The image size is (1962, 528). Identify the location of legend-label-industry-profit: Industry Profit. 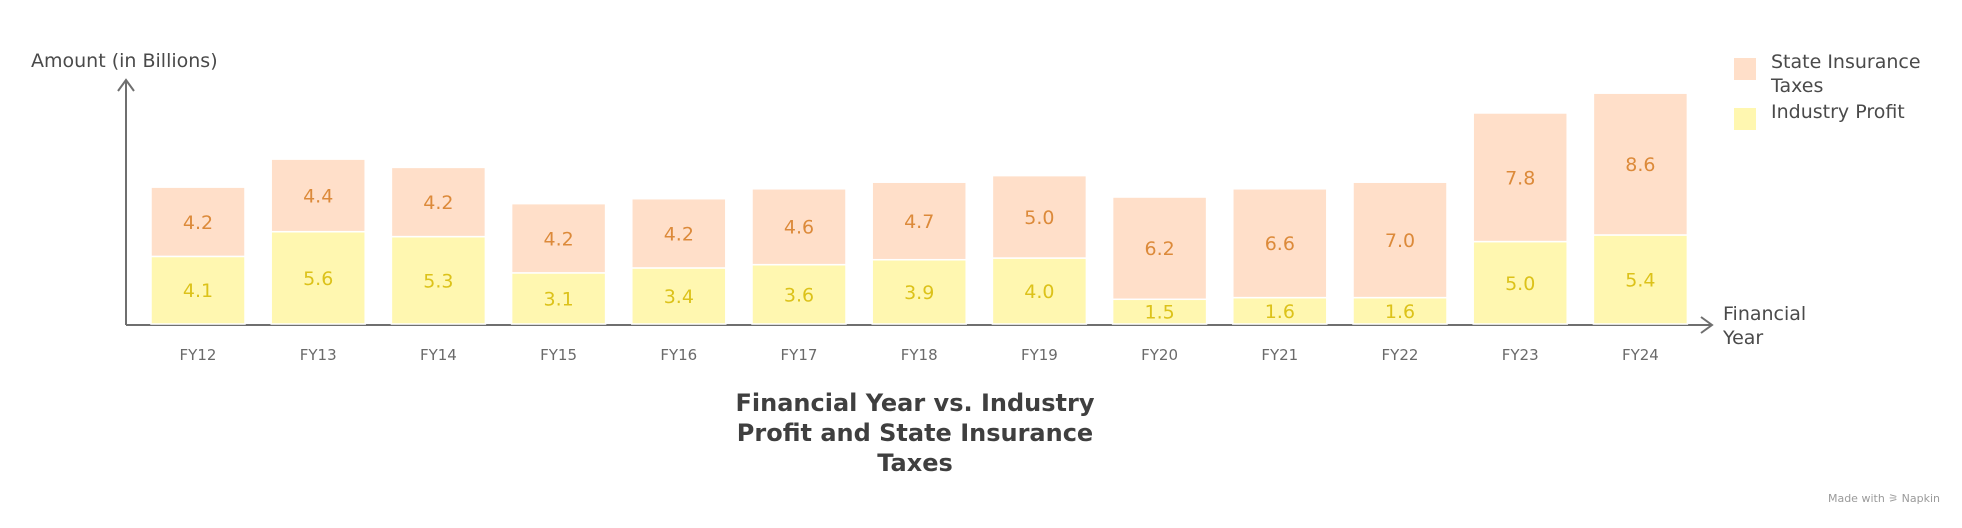
(1838, 112).